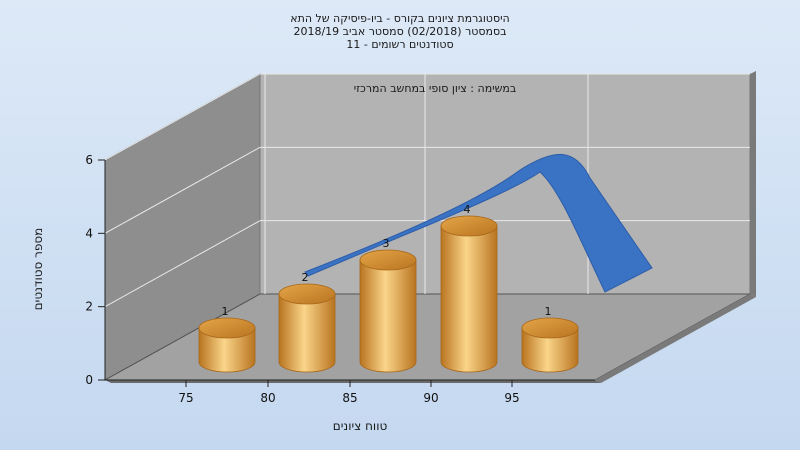  I want to click on back-wall-edge, so click(753, 184).